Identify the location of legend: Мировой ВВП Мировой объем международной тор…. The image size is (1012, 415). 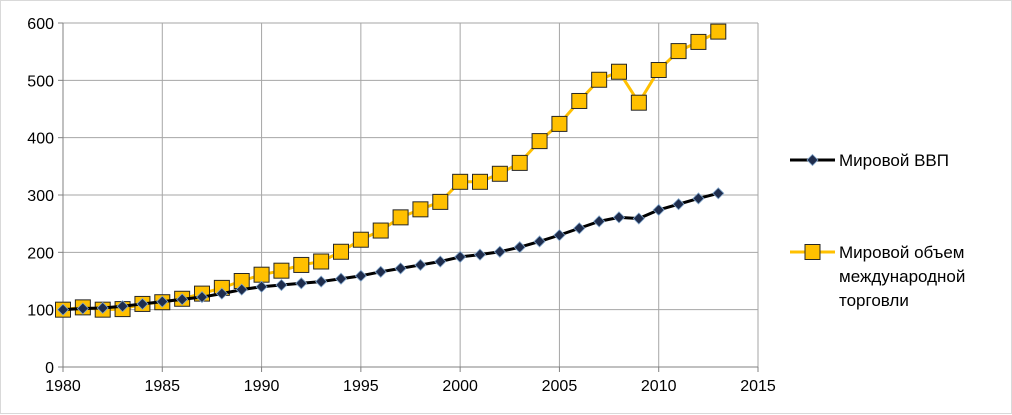
(877, 230).